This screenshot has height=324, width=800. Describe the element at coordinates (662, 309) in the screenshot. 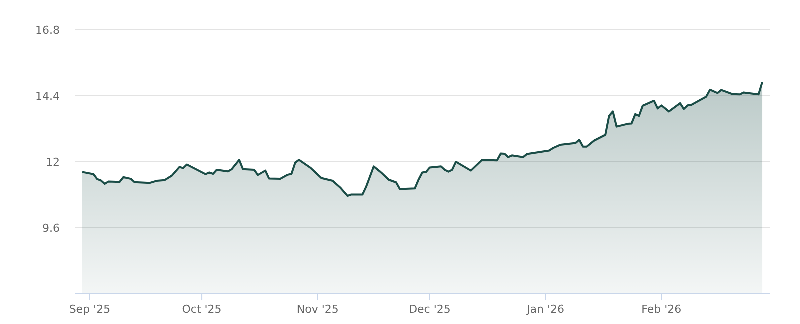

I see `x-tick-label: Feb '26` at that location.